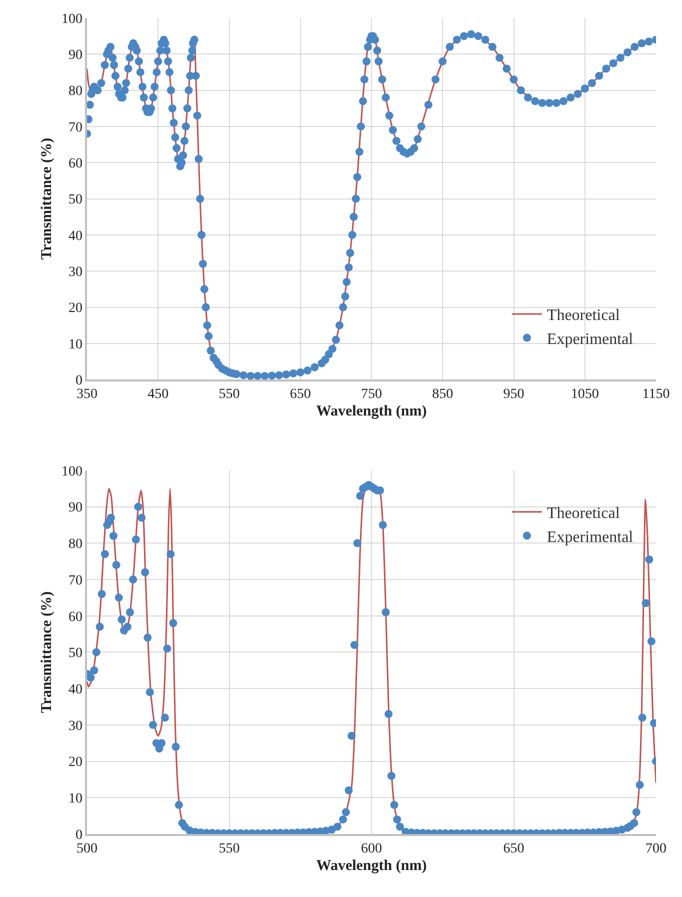 The height and width of the screenshot is (897, 682). I want to click on x-tick-label: 750, so click(371, 394).